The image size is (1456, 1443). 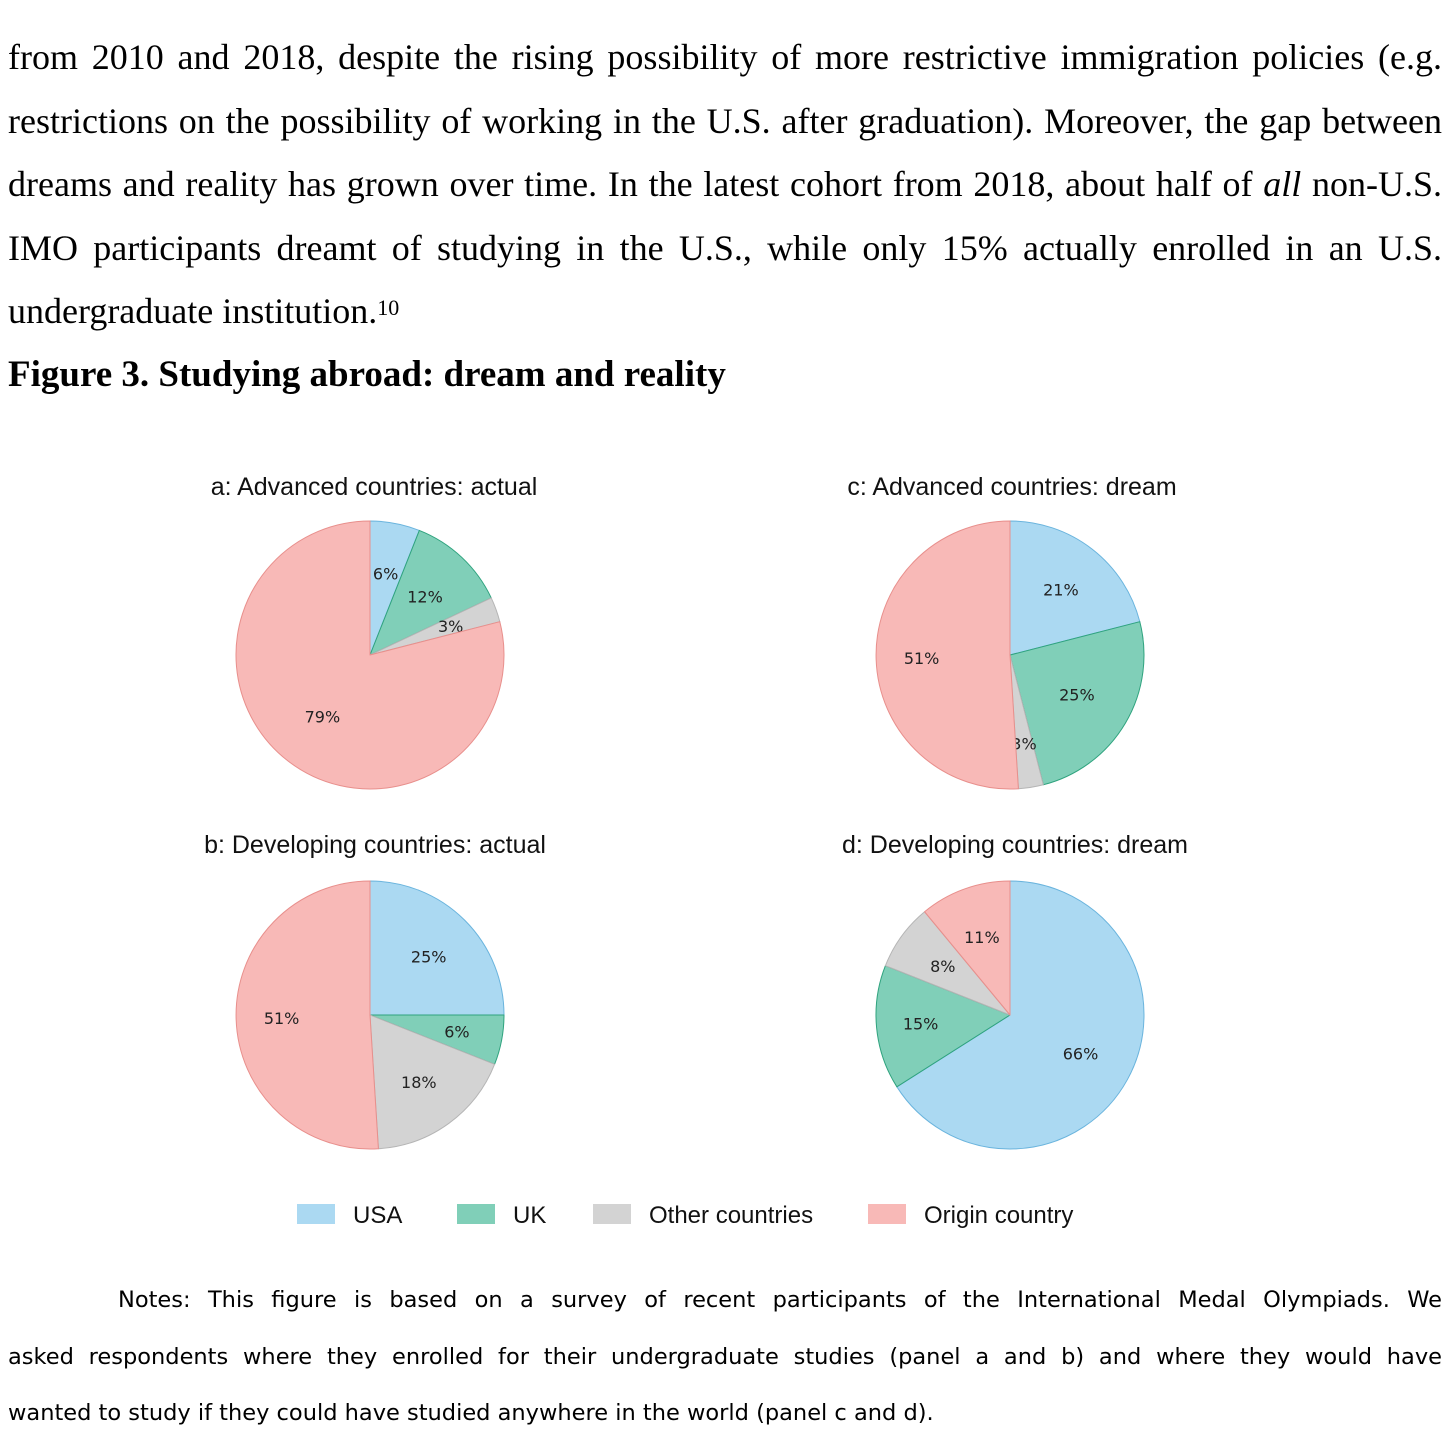 What do you see at coordinates (1023, 744) in the screenshot?
I see `slice-label-c-other-countries: 3%` at bounding box center [1023, 744].